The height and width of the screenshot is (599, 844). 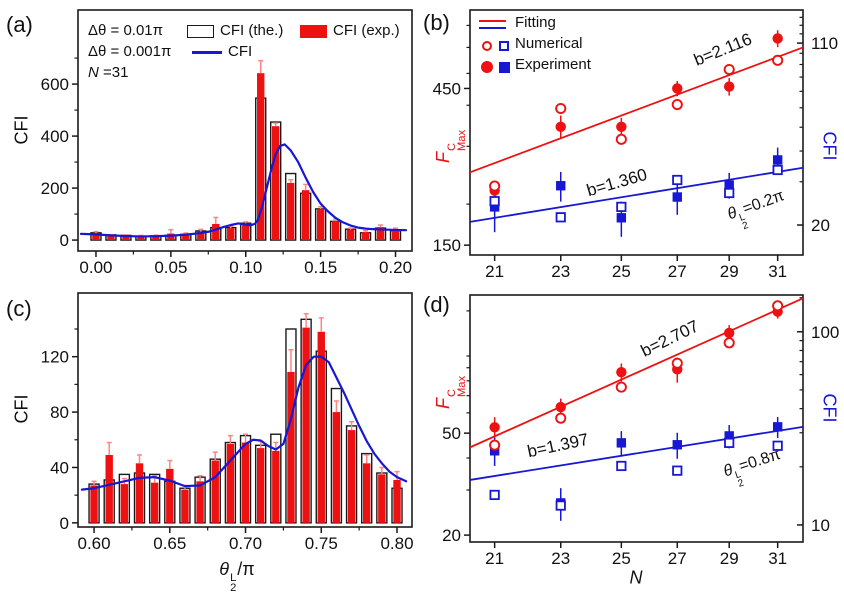 What do you see at coordinates (64, 523) in the screenshot?
I see `y-tick-label: 0` at bounding box center [64, 523].